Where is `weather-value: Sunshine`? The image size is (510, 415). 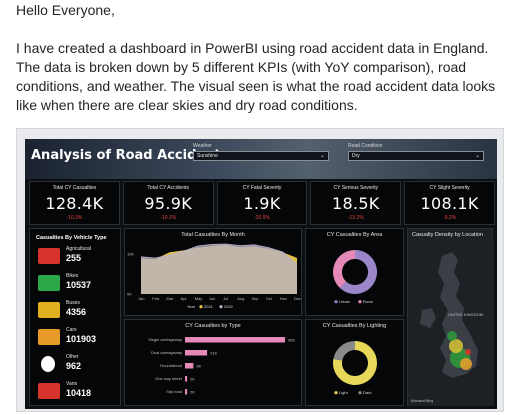
weather-value: Sunshine is located at coordinates (207, 156).